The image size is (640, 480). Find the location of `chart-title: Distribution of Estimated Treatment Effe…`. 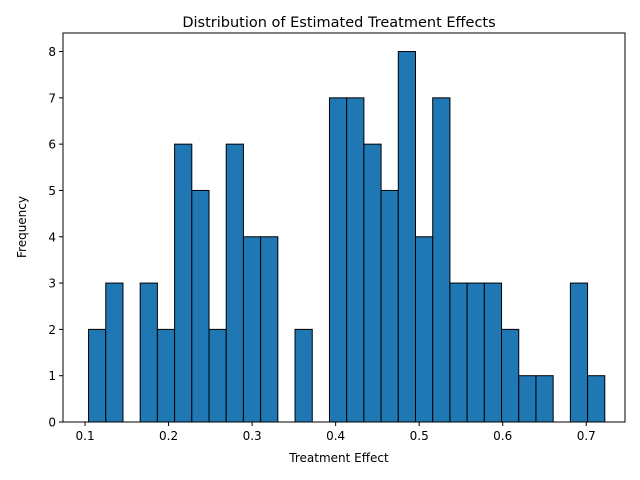

chart-title: Distribution of Estimated Treatment Effe… is located at coordinates (338, 23).